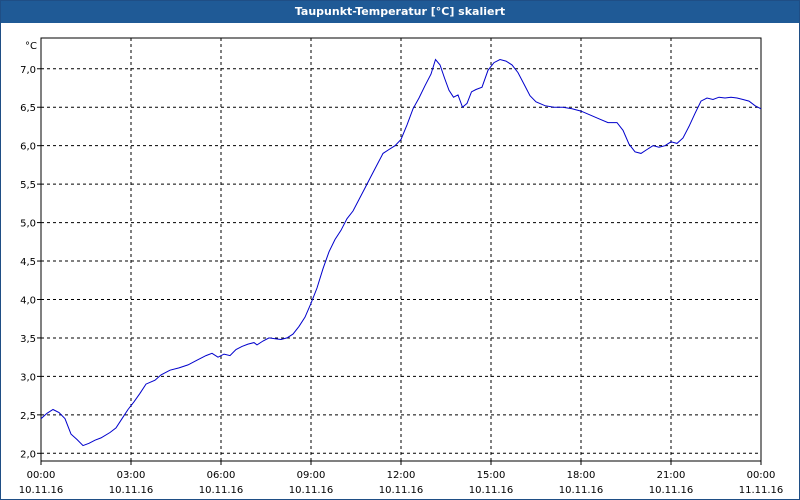  I want to click on y-tick-label: 5,0, so click(28, 224).